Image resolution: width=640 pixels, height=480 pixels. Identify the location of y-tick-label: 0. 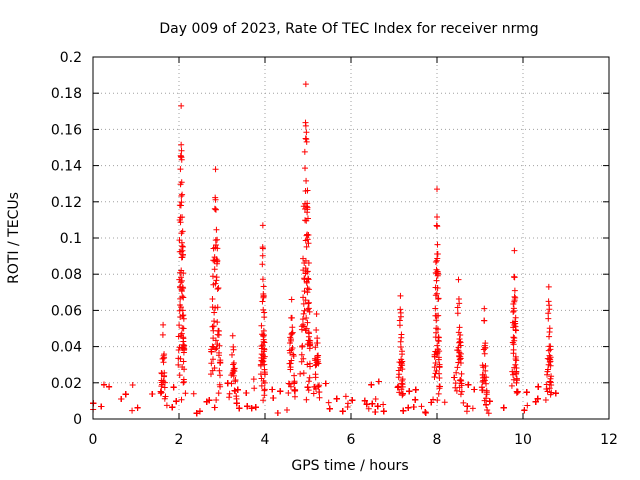
(77, 420).